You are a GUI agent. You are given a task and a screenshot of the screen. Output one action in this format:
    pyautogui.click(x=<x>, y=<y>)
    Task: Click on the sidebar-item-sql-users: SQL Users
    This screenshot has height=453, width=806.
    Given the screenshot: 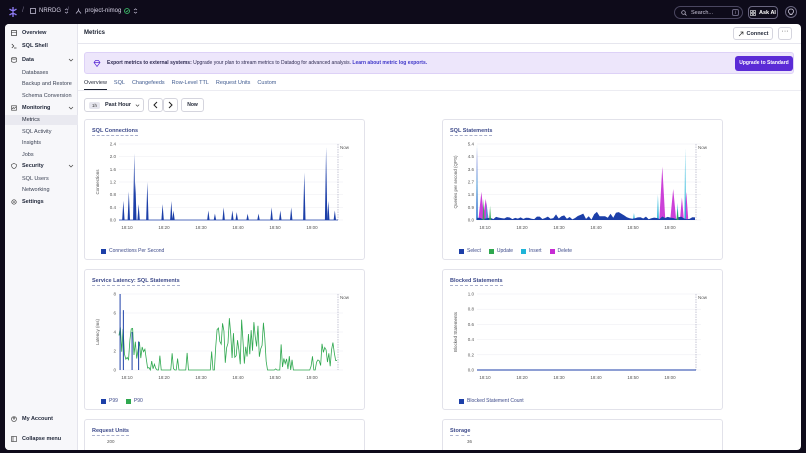 What is the action you would take?
    pyautogui.click(x=41, y=179)
    